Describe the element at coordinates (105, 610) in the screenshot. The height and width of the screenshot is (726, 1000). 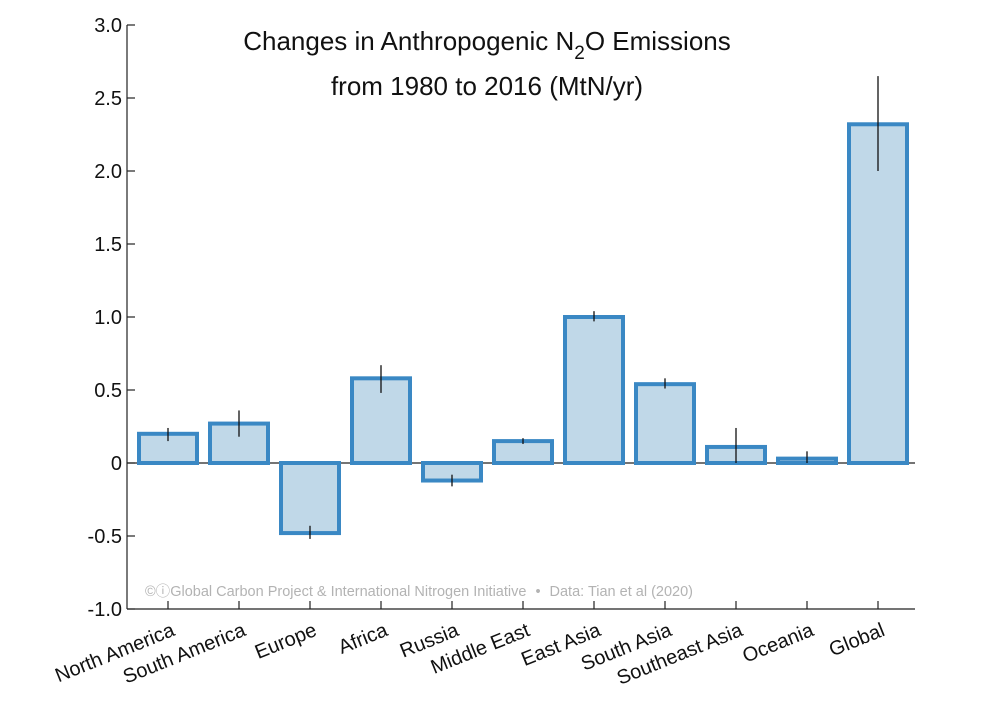
I see `y-tick-label: -1.0` at that location.